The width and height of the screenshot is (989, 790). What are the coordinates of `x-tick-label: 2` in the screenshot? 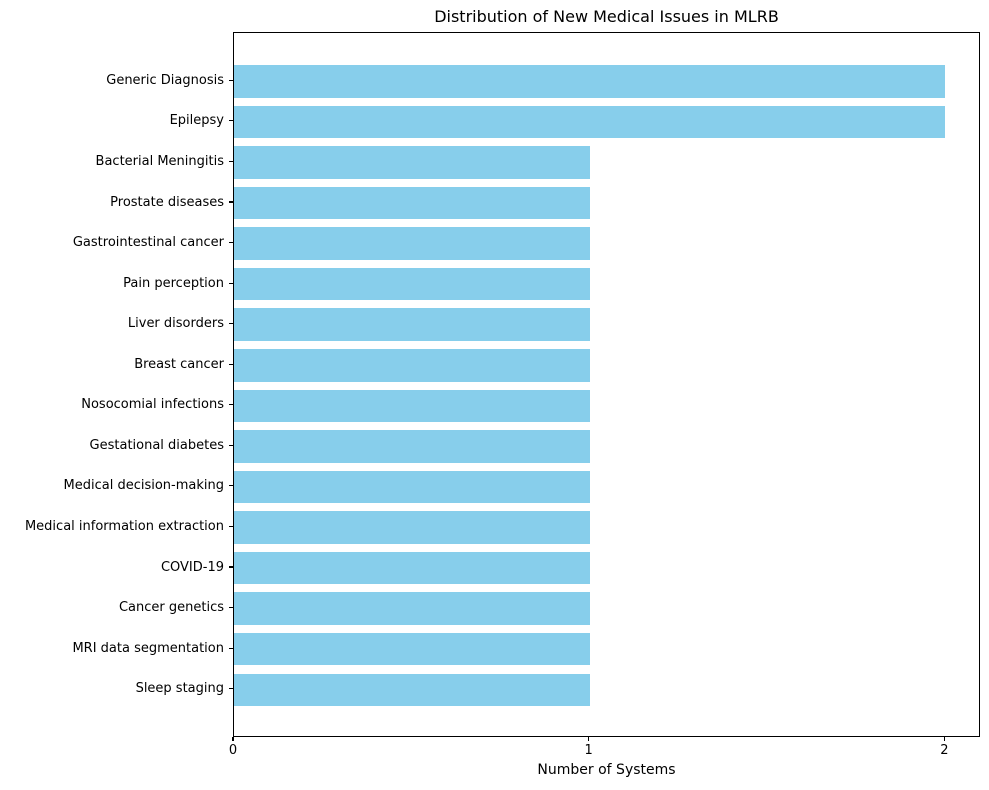 It's located at (944, 750).